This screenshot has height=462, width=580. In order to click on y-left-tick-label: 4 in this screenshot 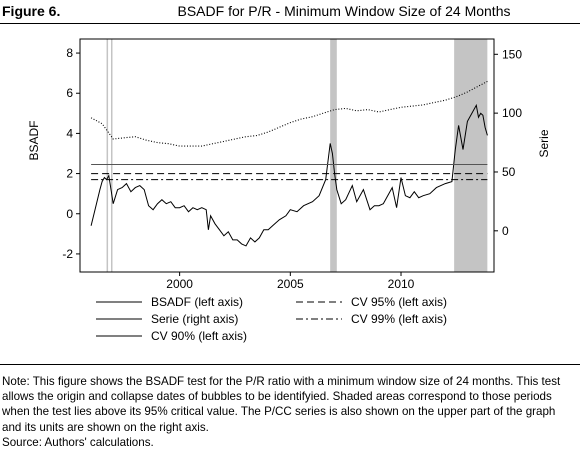, I will do `click(69, 133)`.